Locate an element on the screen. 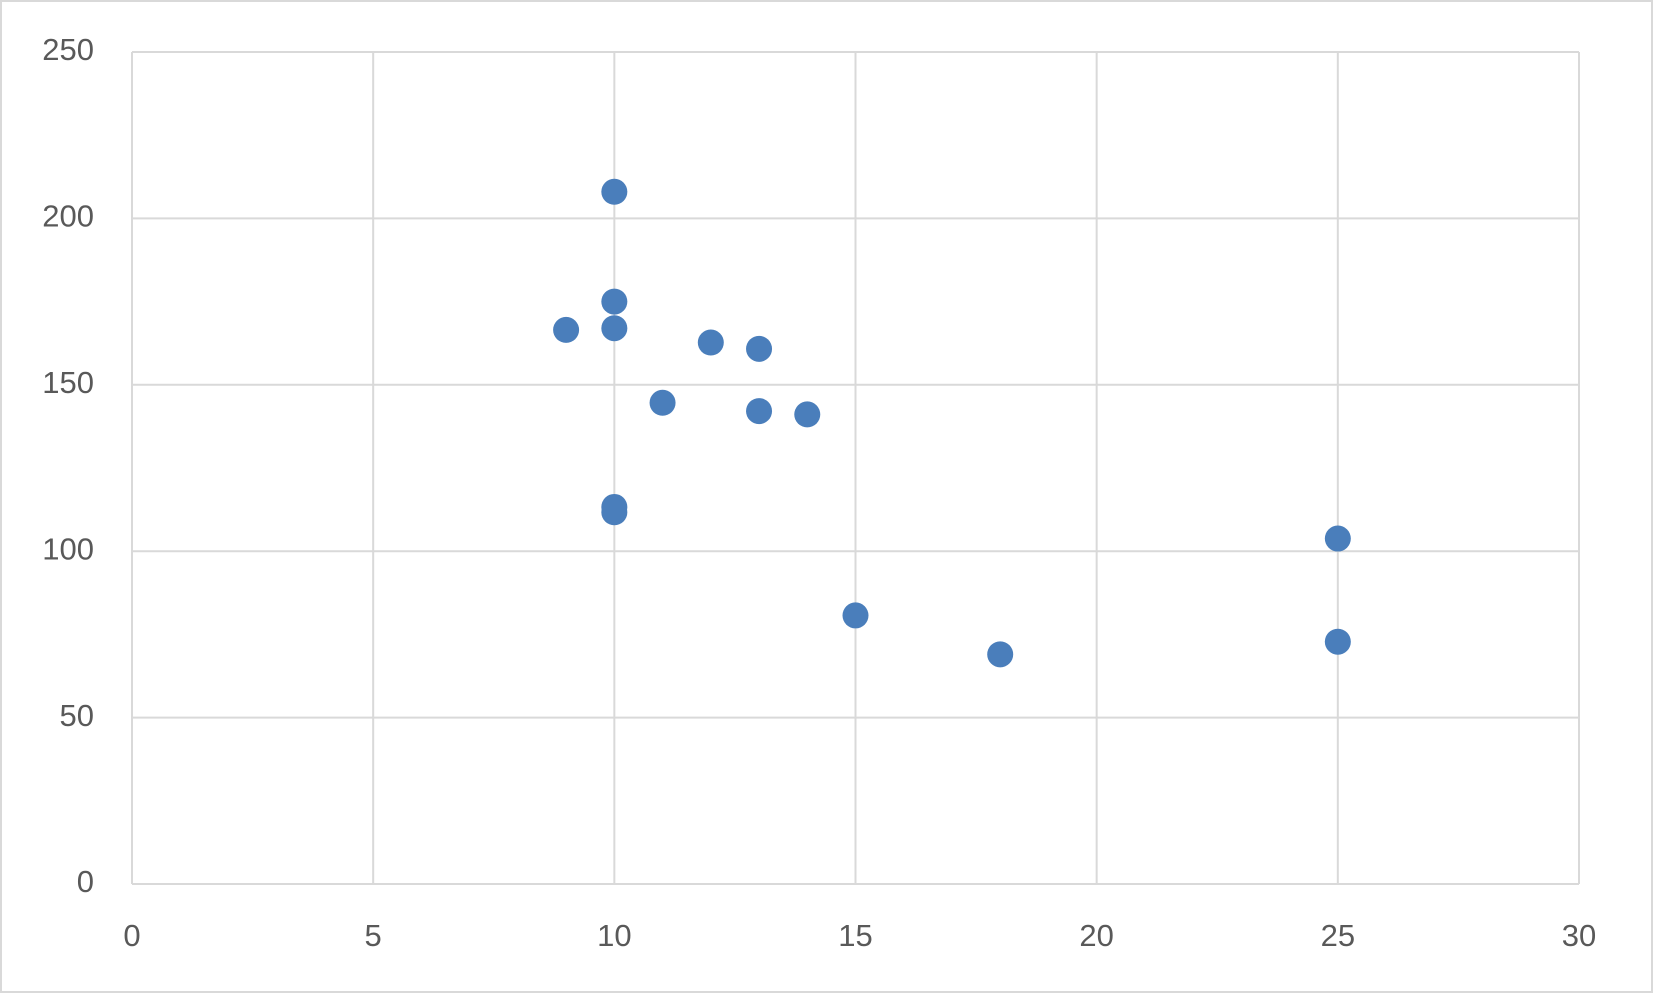 This screenshot has width=1653, height=993. x-tick-label: 20 is located at coordinates (1096, 935).